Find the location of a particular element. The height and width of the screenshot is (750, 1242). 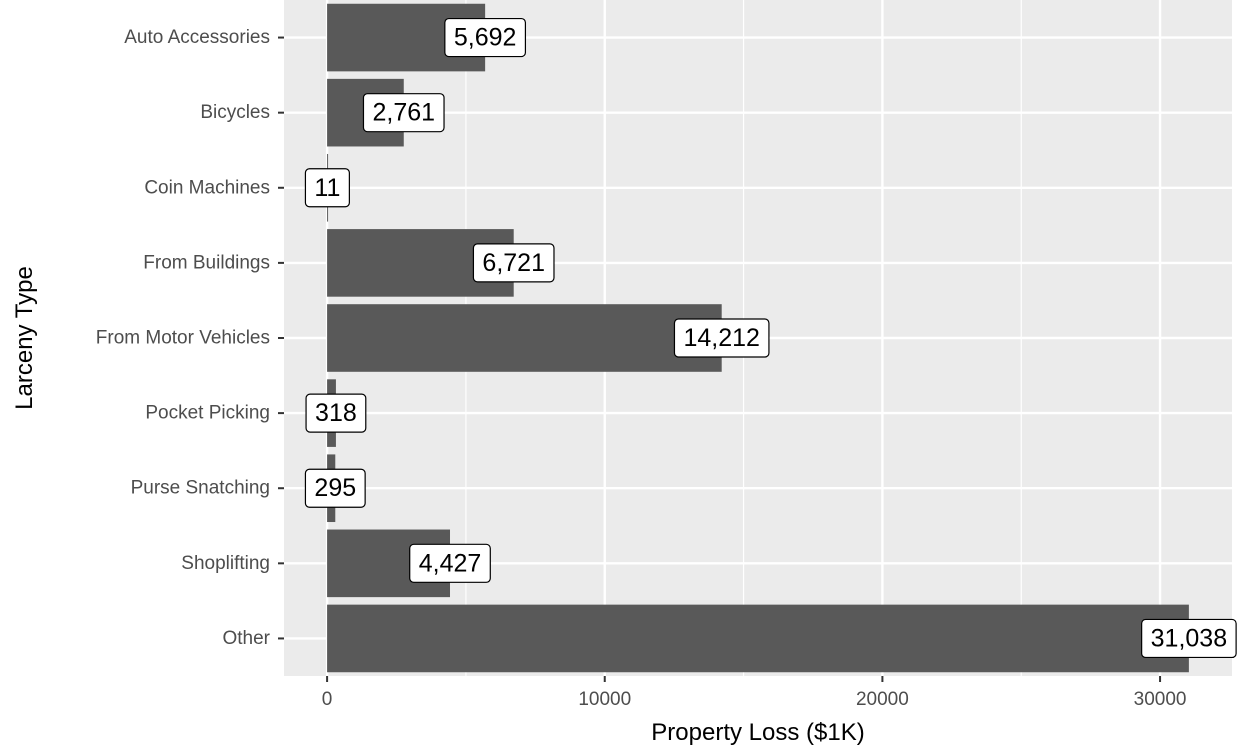

data-label-text: 5,692 is located at coordinates (485, 38).